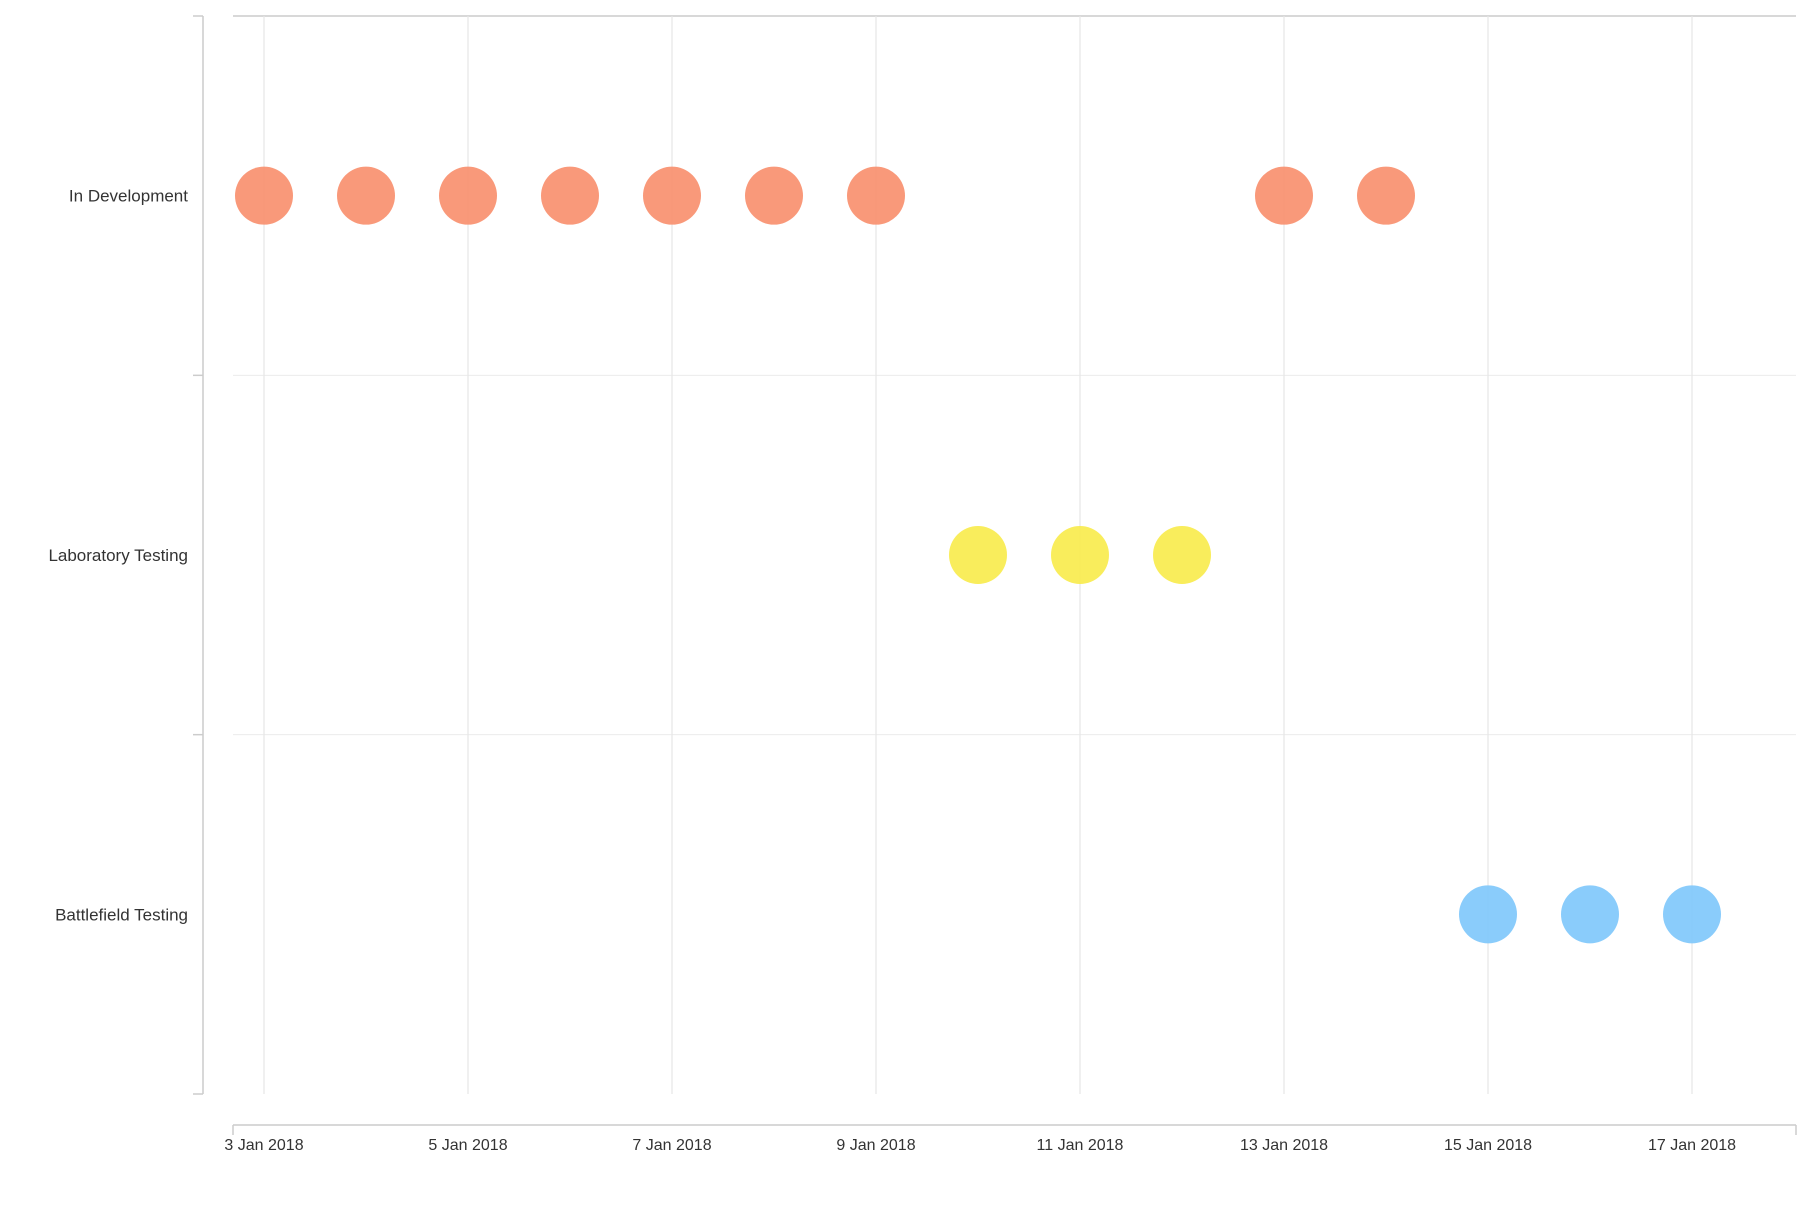  I want to click on x-tick-label: 13 Jan 2018, so click(1284, 1145).